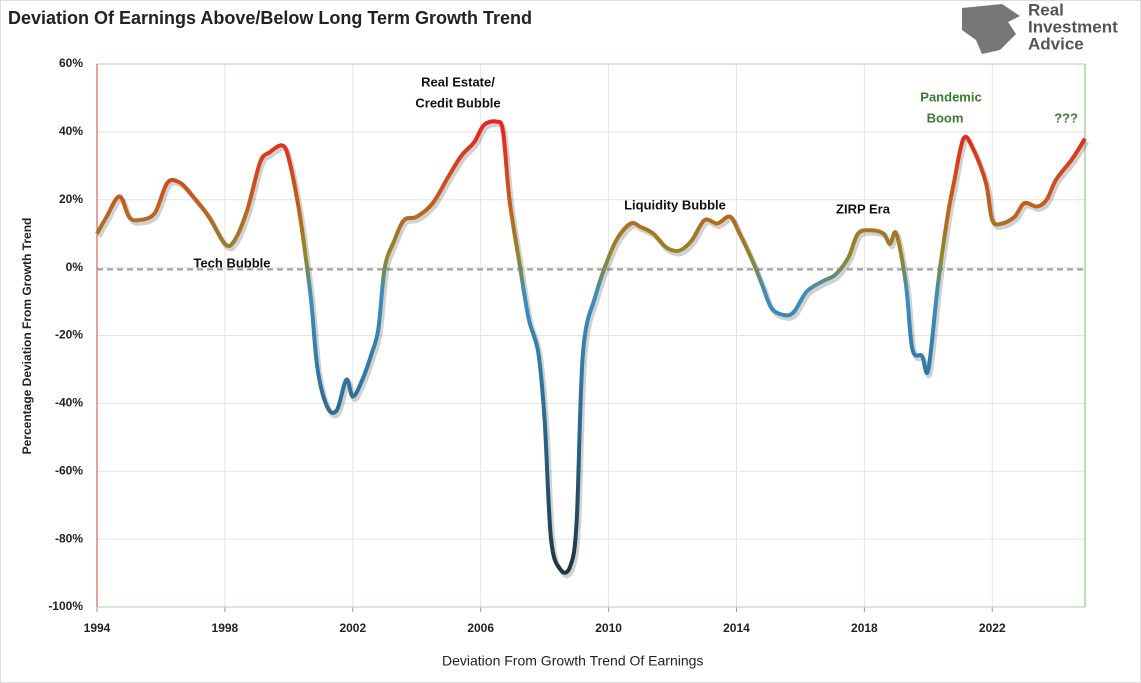  I want to click on x-tick-label: 2006, so click(480, 628).